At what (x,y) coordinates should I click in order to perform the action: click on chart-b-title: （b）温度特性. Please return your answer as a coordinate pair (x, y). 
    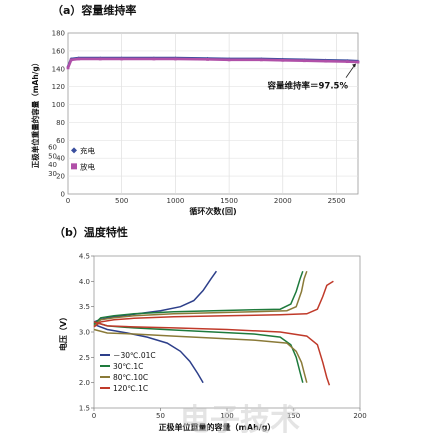
    Looking at the image, I should click on (91, 232).